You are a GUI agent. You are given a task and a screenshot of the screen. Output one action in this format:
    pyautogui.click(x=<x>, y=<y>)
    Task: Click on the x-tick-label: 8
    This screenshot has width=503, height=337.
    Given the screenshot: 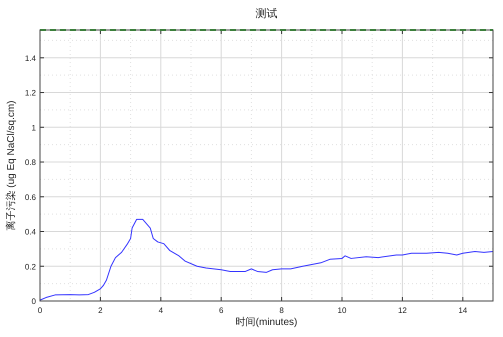 What is the action you would take?
    pyautogui.click(x=281, y=310)
    